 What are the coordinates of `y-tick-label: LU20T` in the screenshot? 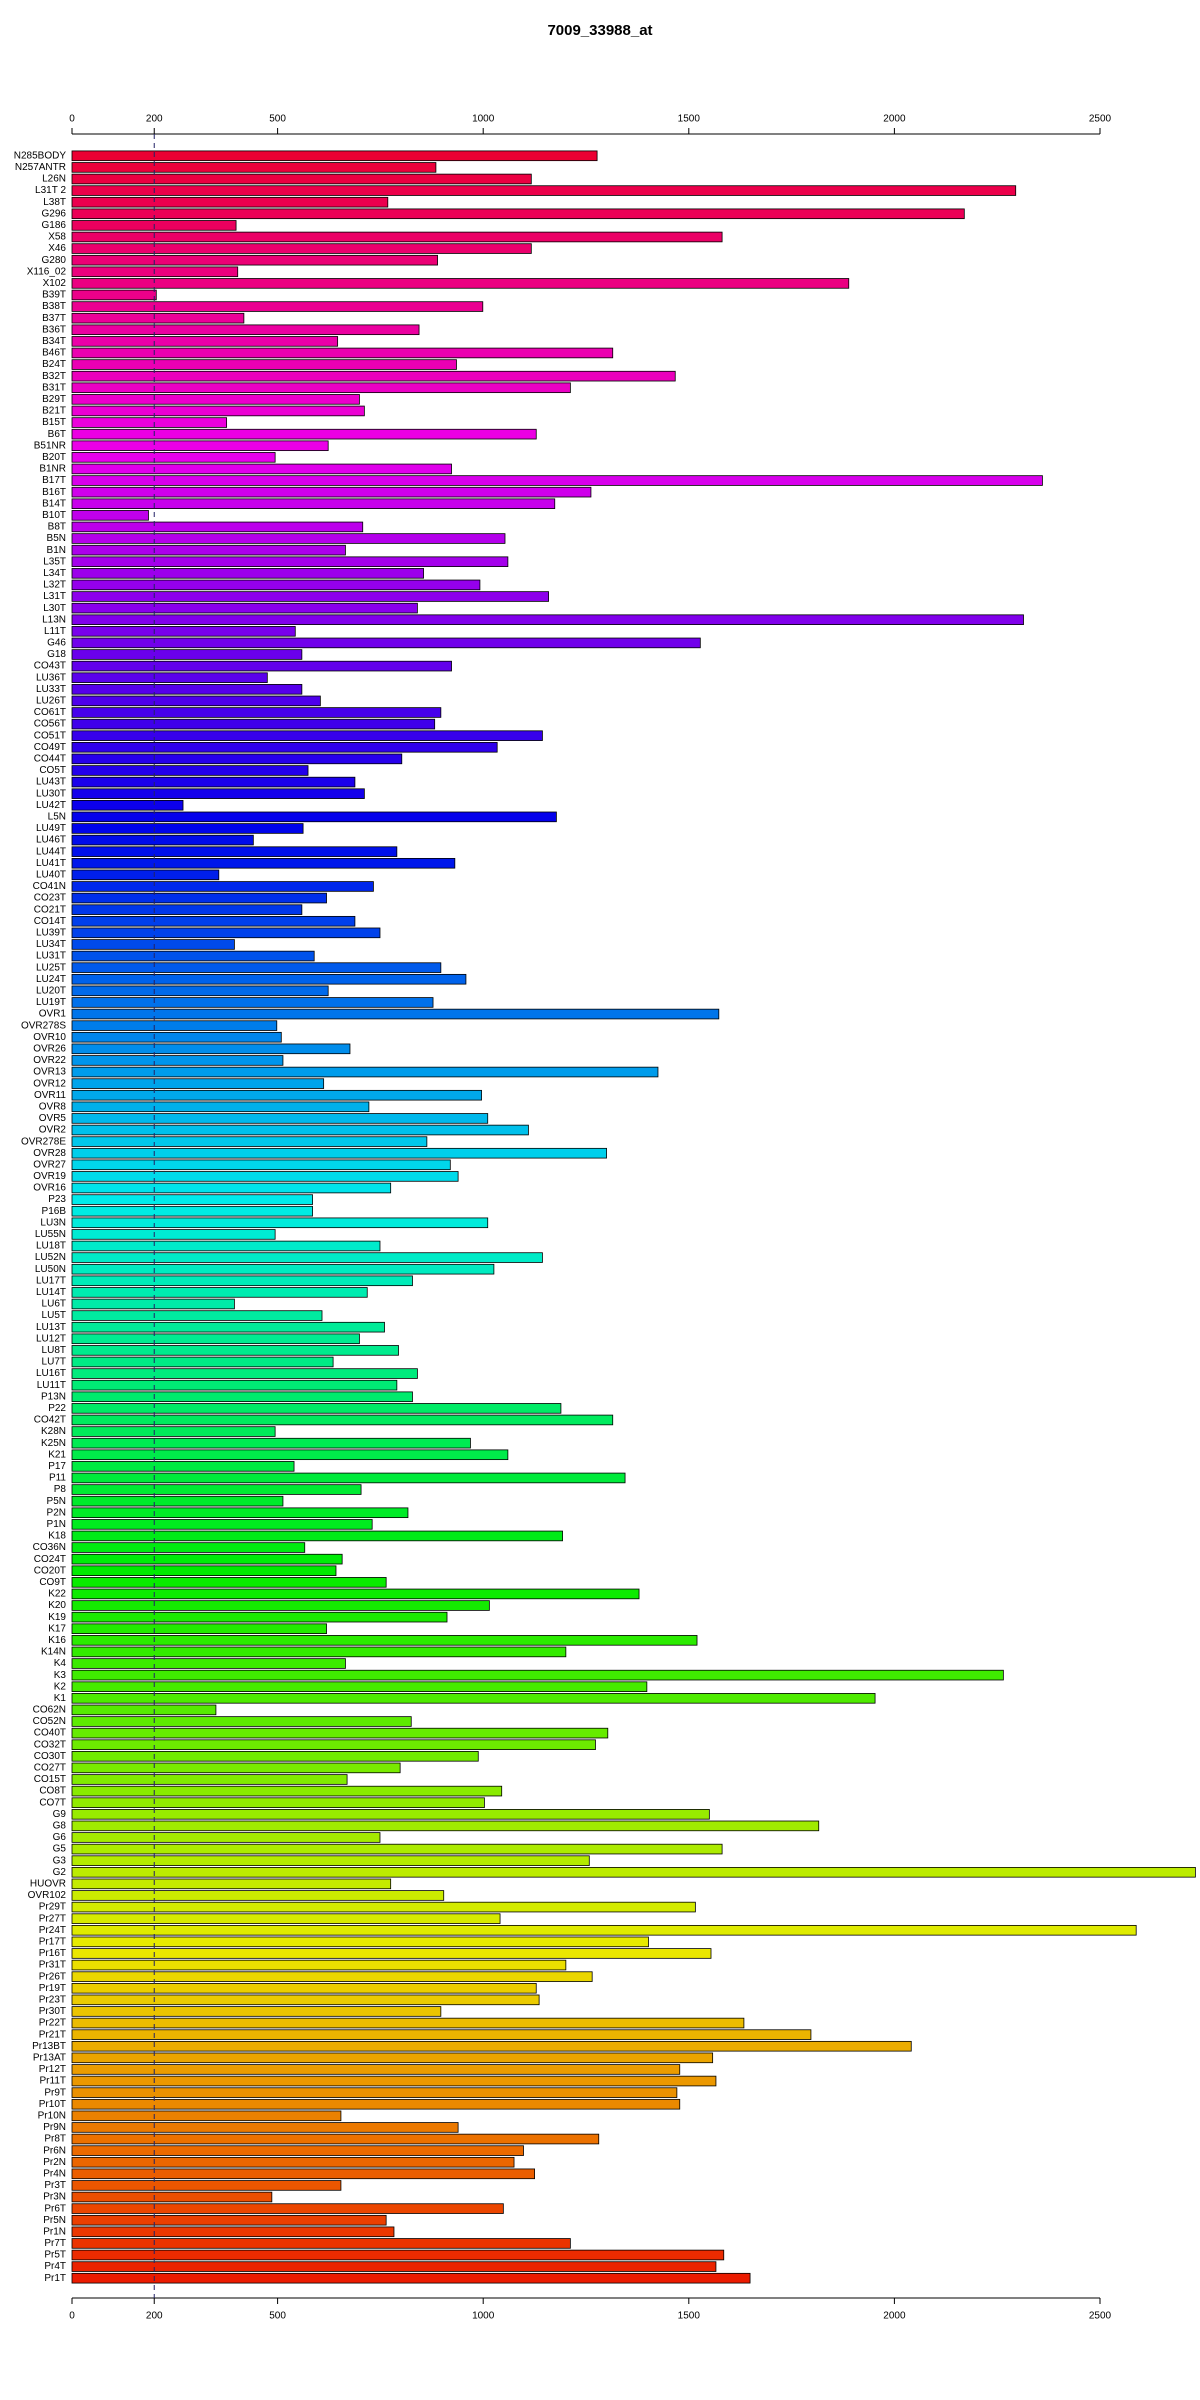 It's located at (51, 990).